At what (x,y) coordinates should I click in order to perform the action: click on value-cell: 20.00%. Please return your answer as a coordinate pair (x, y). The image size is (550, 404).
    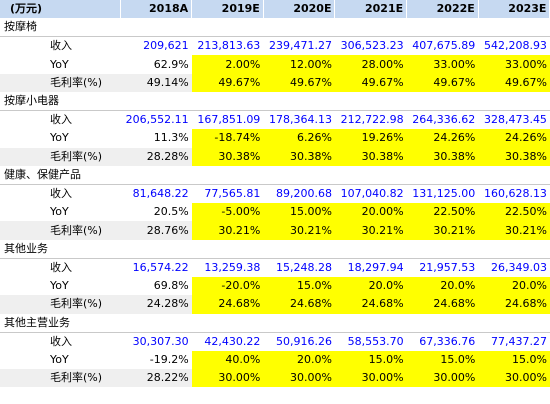
    Looking at the image, I should click on (370, 212).